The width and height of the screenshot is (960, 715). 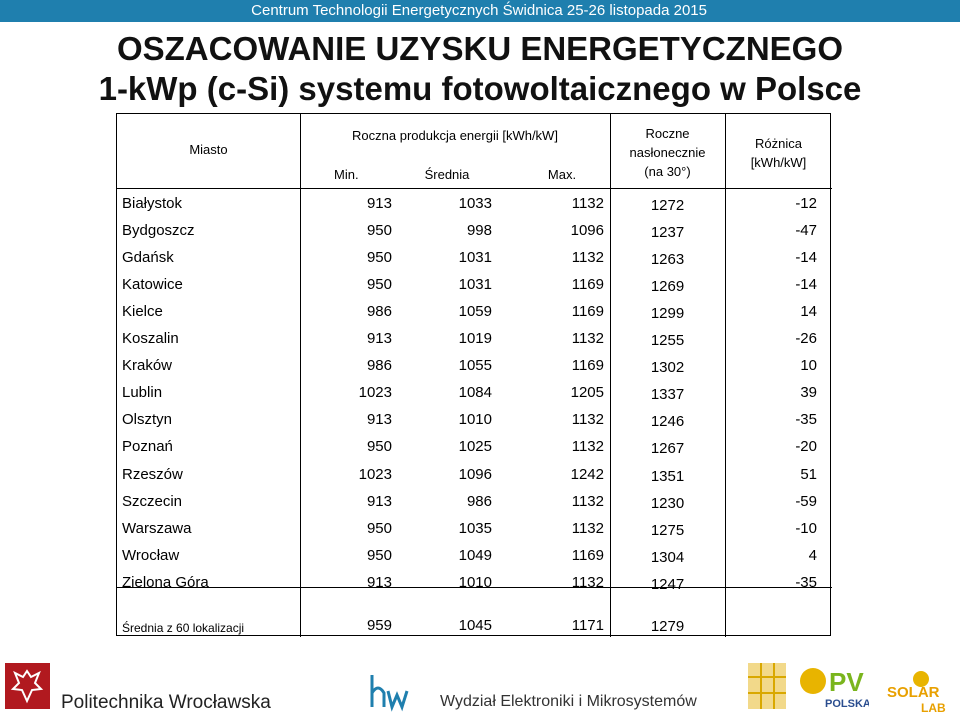 What do you see at coordinates (152, 474) in the screenshot?
I see `city-name: Rzeszów` at bounding box center [152, 474].